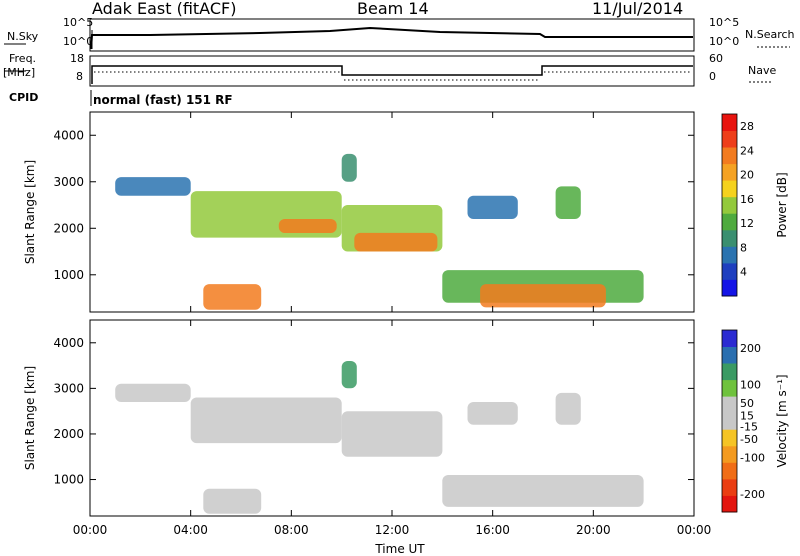 The width and height of the screenshot is (800, 556). What do you see at coordinates (24, 97) in the screenshot?
I see `cpid-label: CPID` at bounding box center [24, 97].